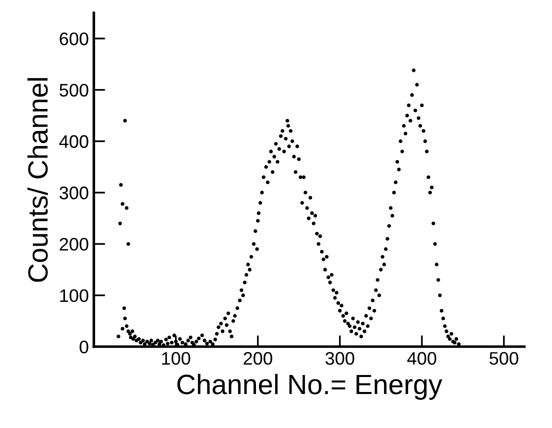 The height and width of the screenshot is (428, 552). I want to click on y-tick-label: 400, so click(73, 141).